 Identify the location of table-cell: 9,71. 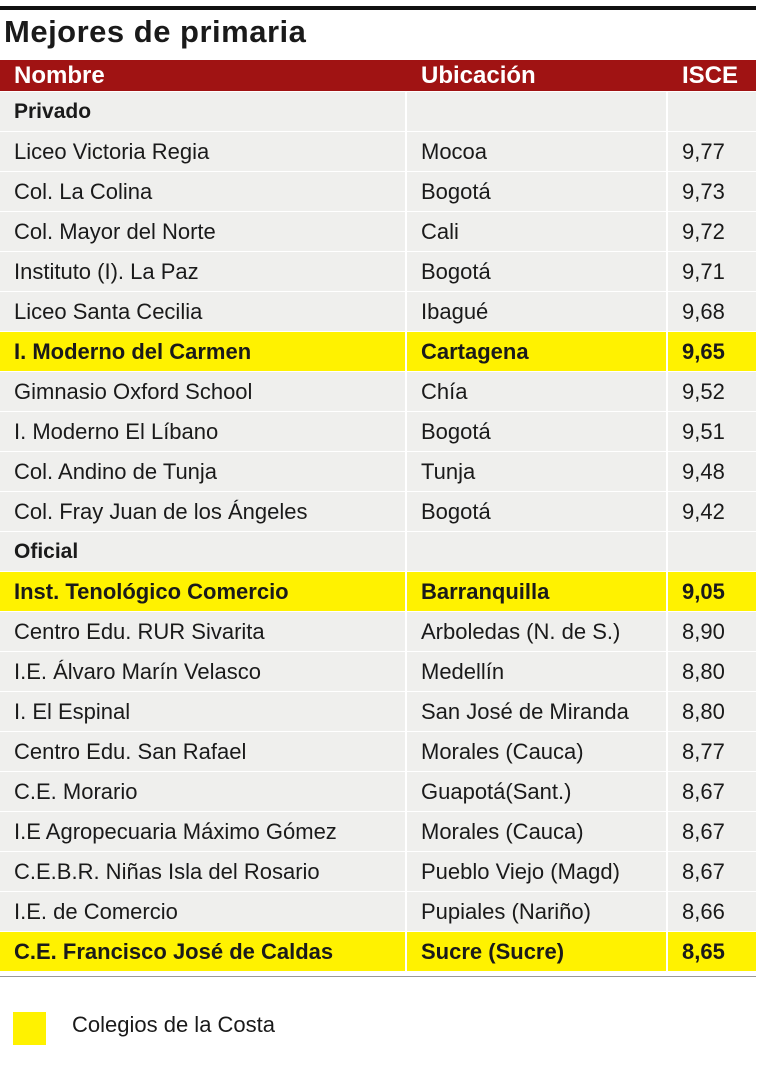
(712, 271).